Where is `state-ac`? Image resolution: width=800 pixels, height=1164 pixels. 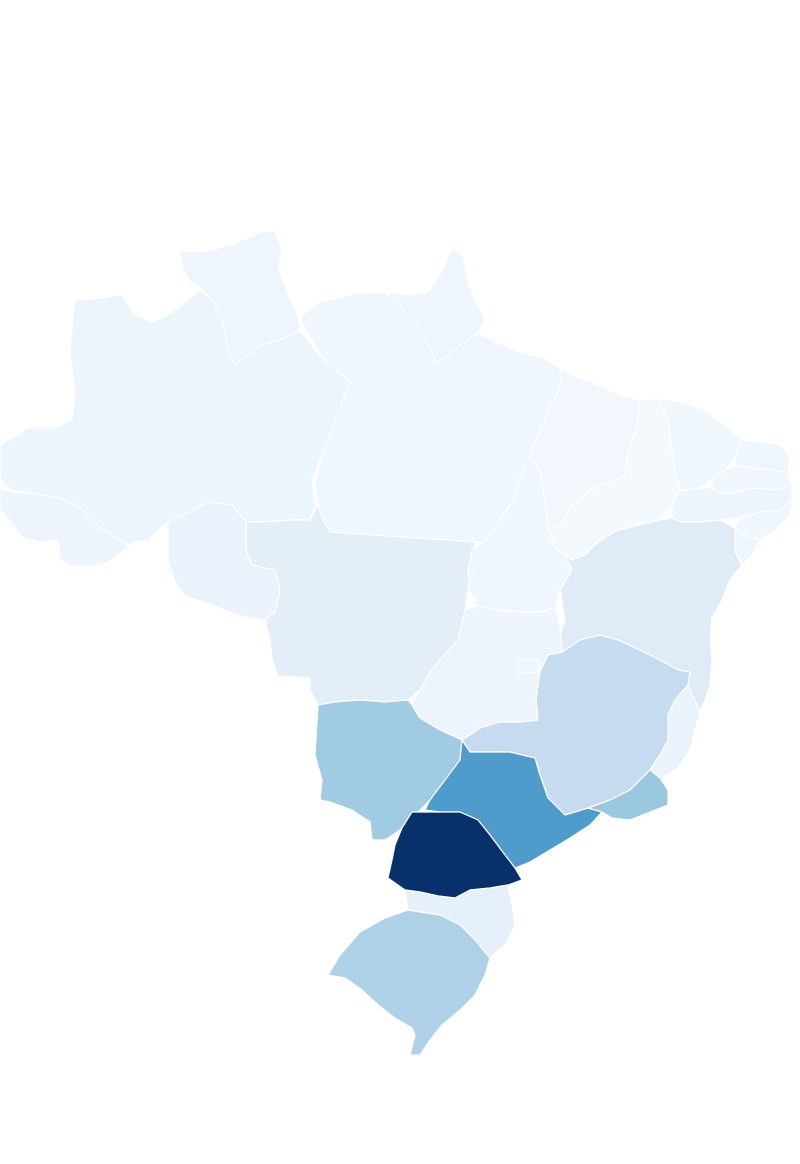 state-ac is located at coordinates (70, 528).